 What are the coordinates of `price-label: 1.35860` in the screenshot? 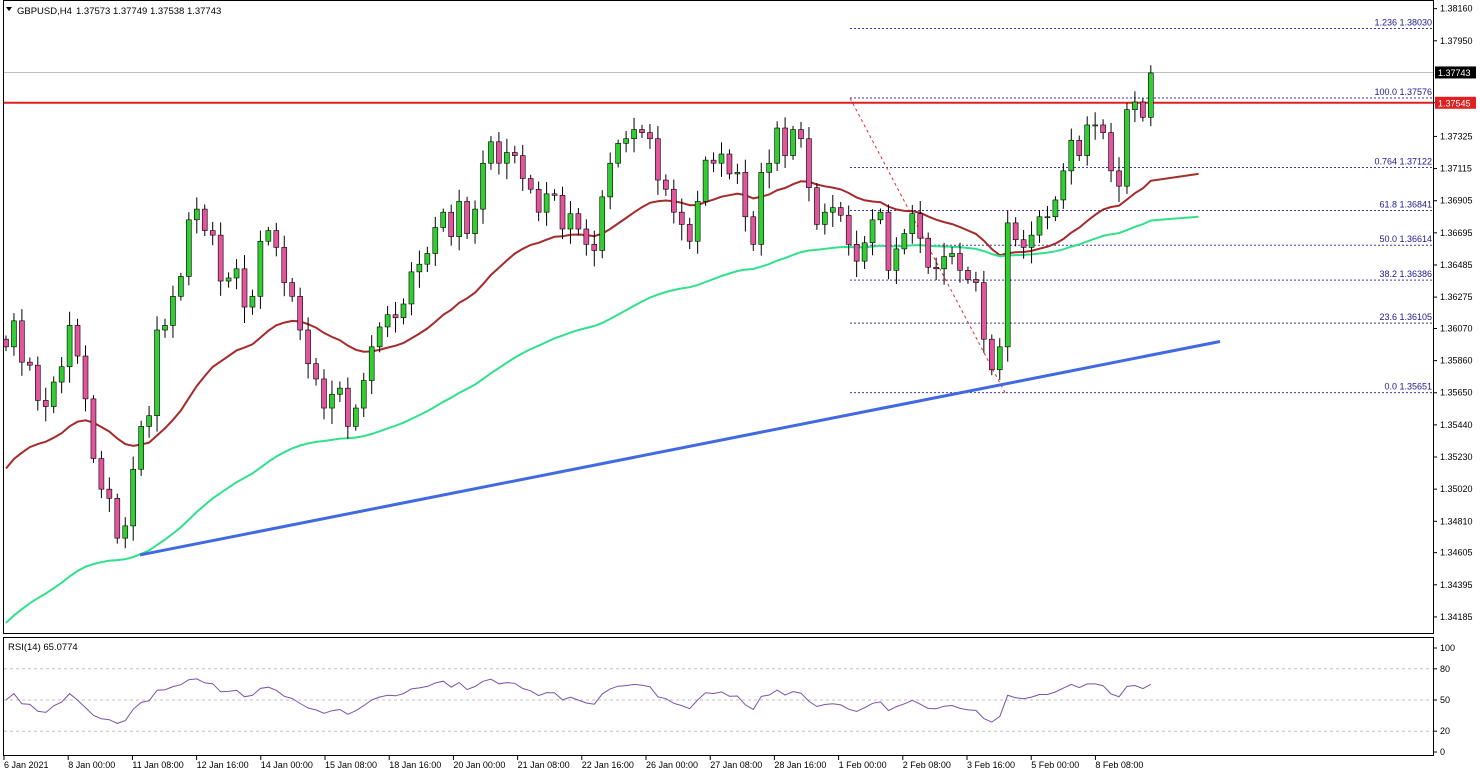 It's located at (1456, 361).